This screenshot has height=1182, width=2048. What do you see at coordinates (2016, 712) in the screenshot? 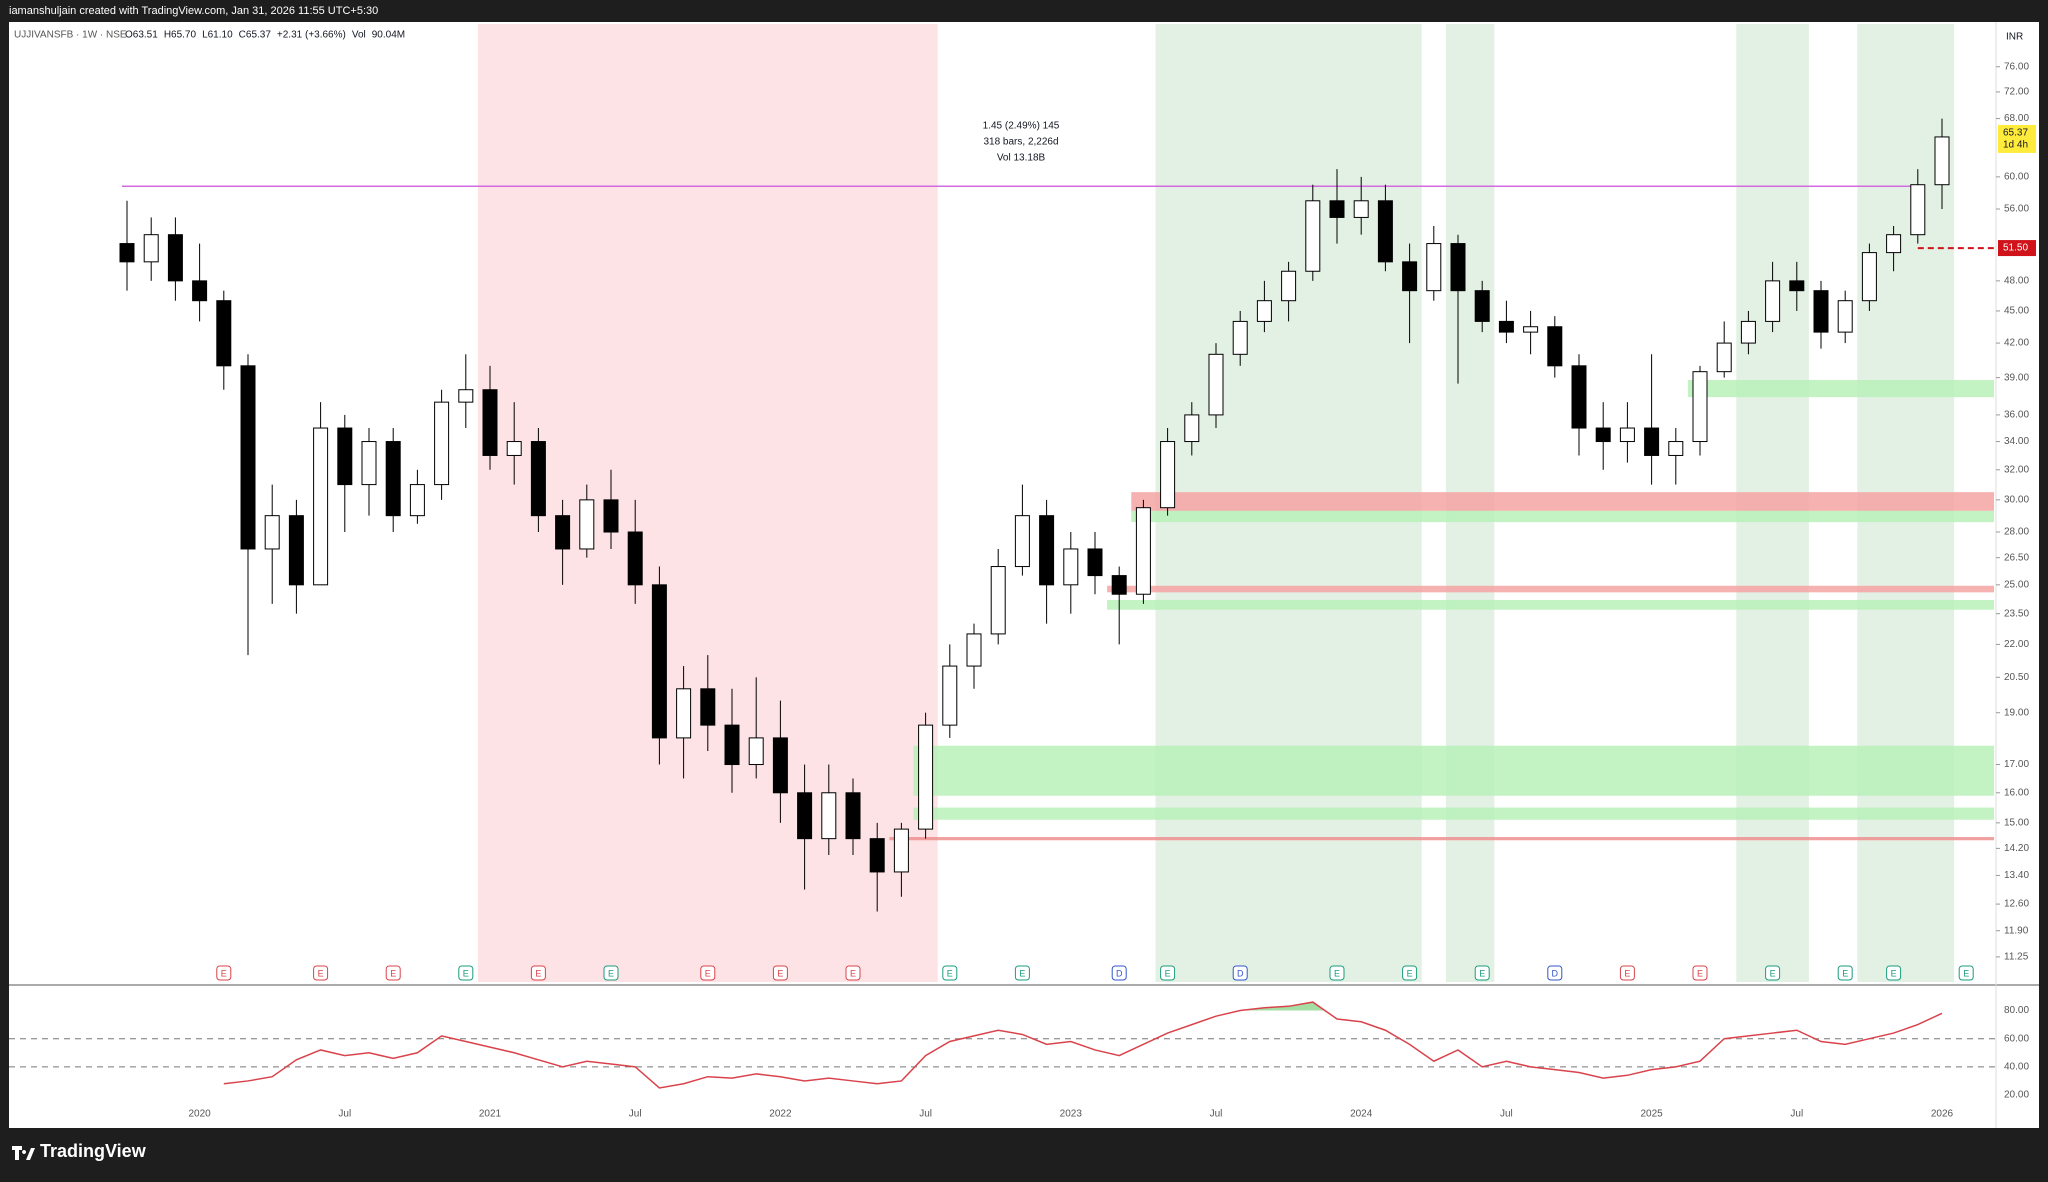
I see `y-tick-label: 19.00` at bounding box center [2016, 712].